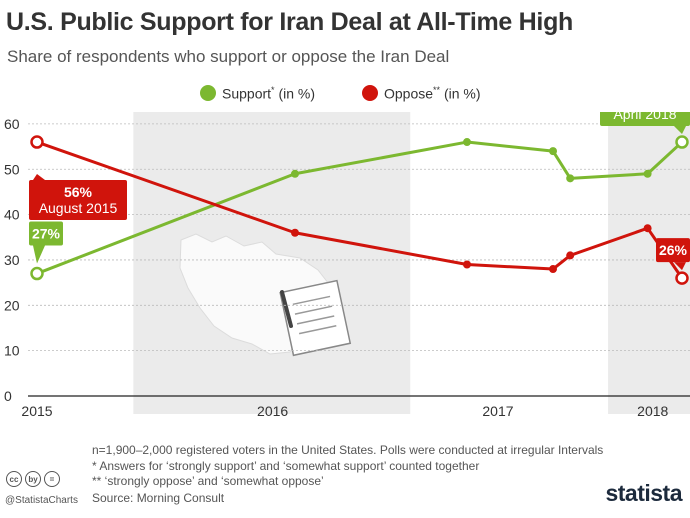  I want to click on y-tick-label: 50, so click(12, 169).